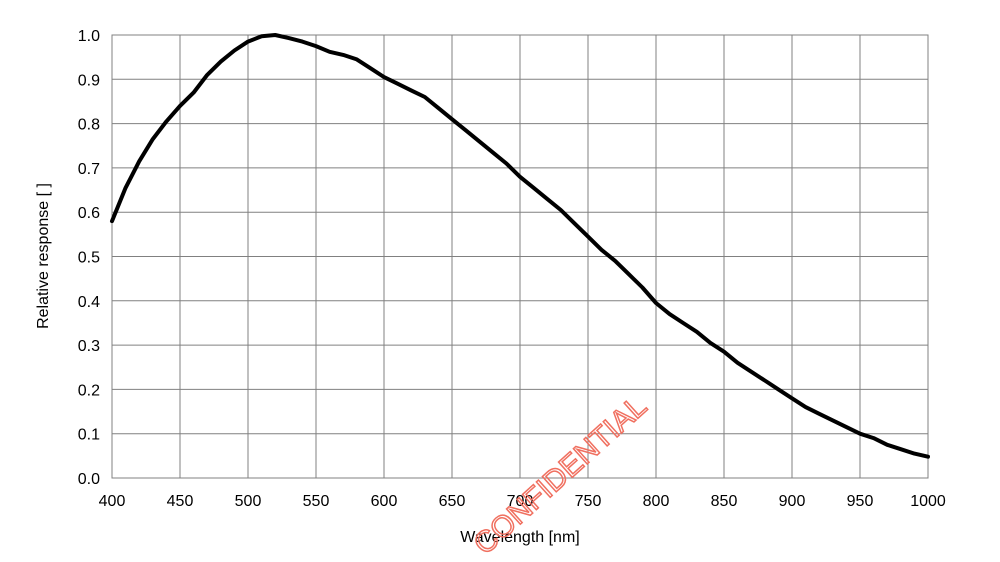  What do you see at coordinates (384, 501) in the screenshot?
I see `x-tick-label: 600` at bounding box center [384, 501].